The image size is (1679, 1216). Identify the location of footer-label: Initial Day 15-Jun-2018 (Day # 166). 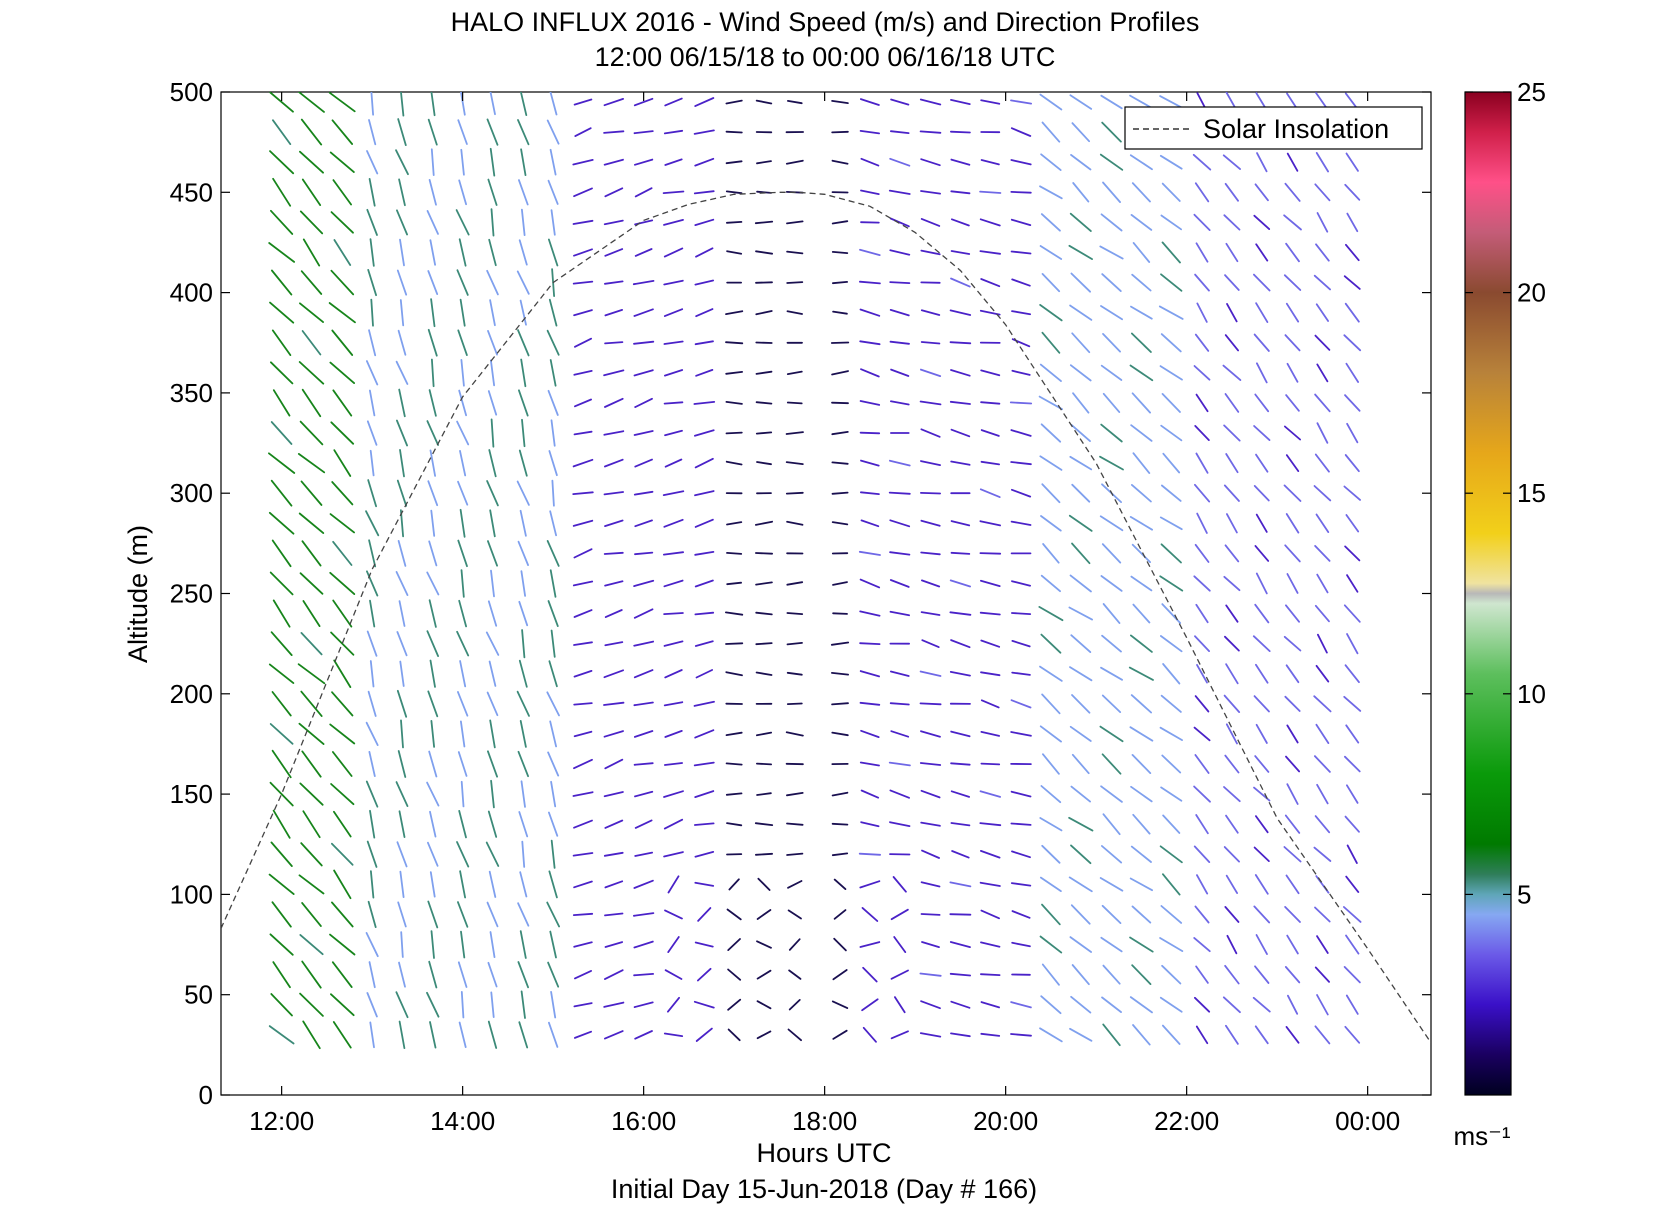
(824, 1189).